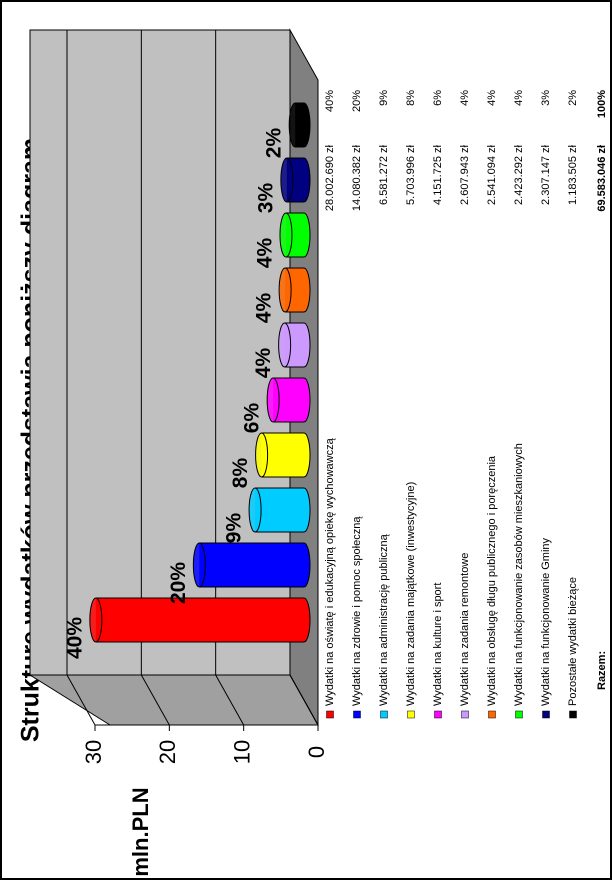 This screenshot has width=612, height=880. What do you see at coordinates (384, 174) in the screenshot?
I see `amount: 6.581.272 zł` at bounding box center [384, 174].